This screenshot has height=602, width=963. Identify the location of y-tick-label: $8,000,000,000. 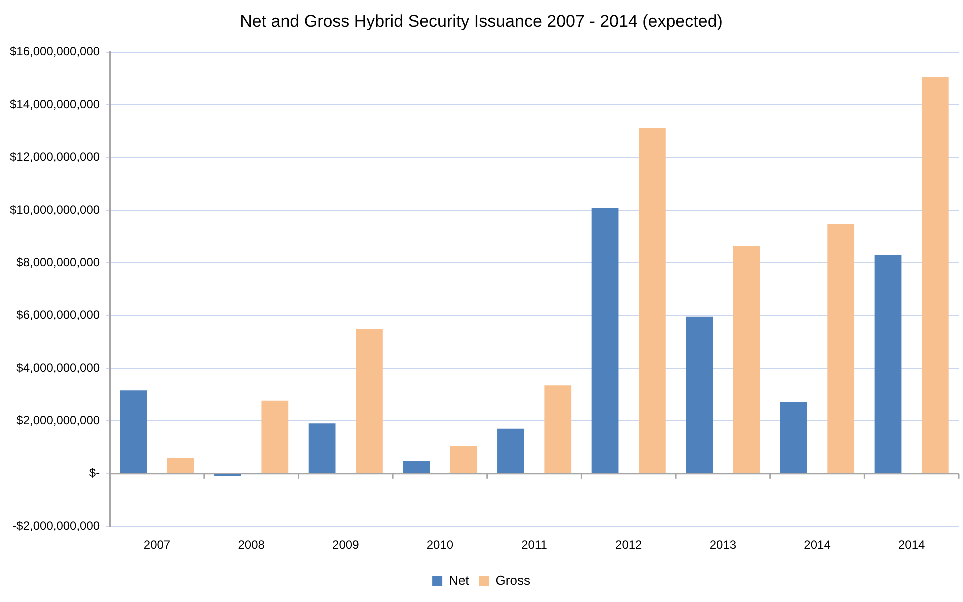
(58, 262).